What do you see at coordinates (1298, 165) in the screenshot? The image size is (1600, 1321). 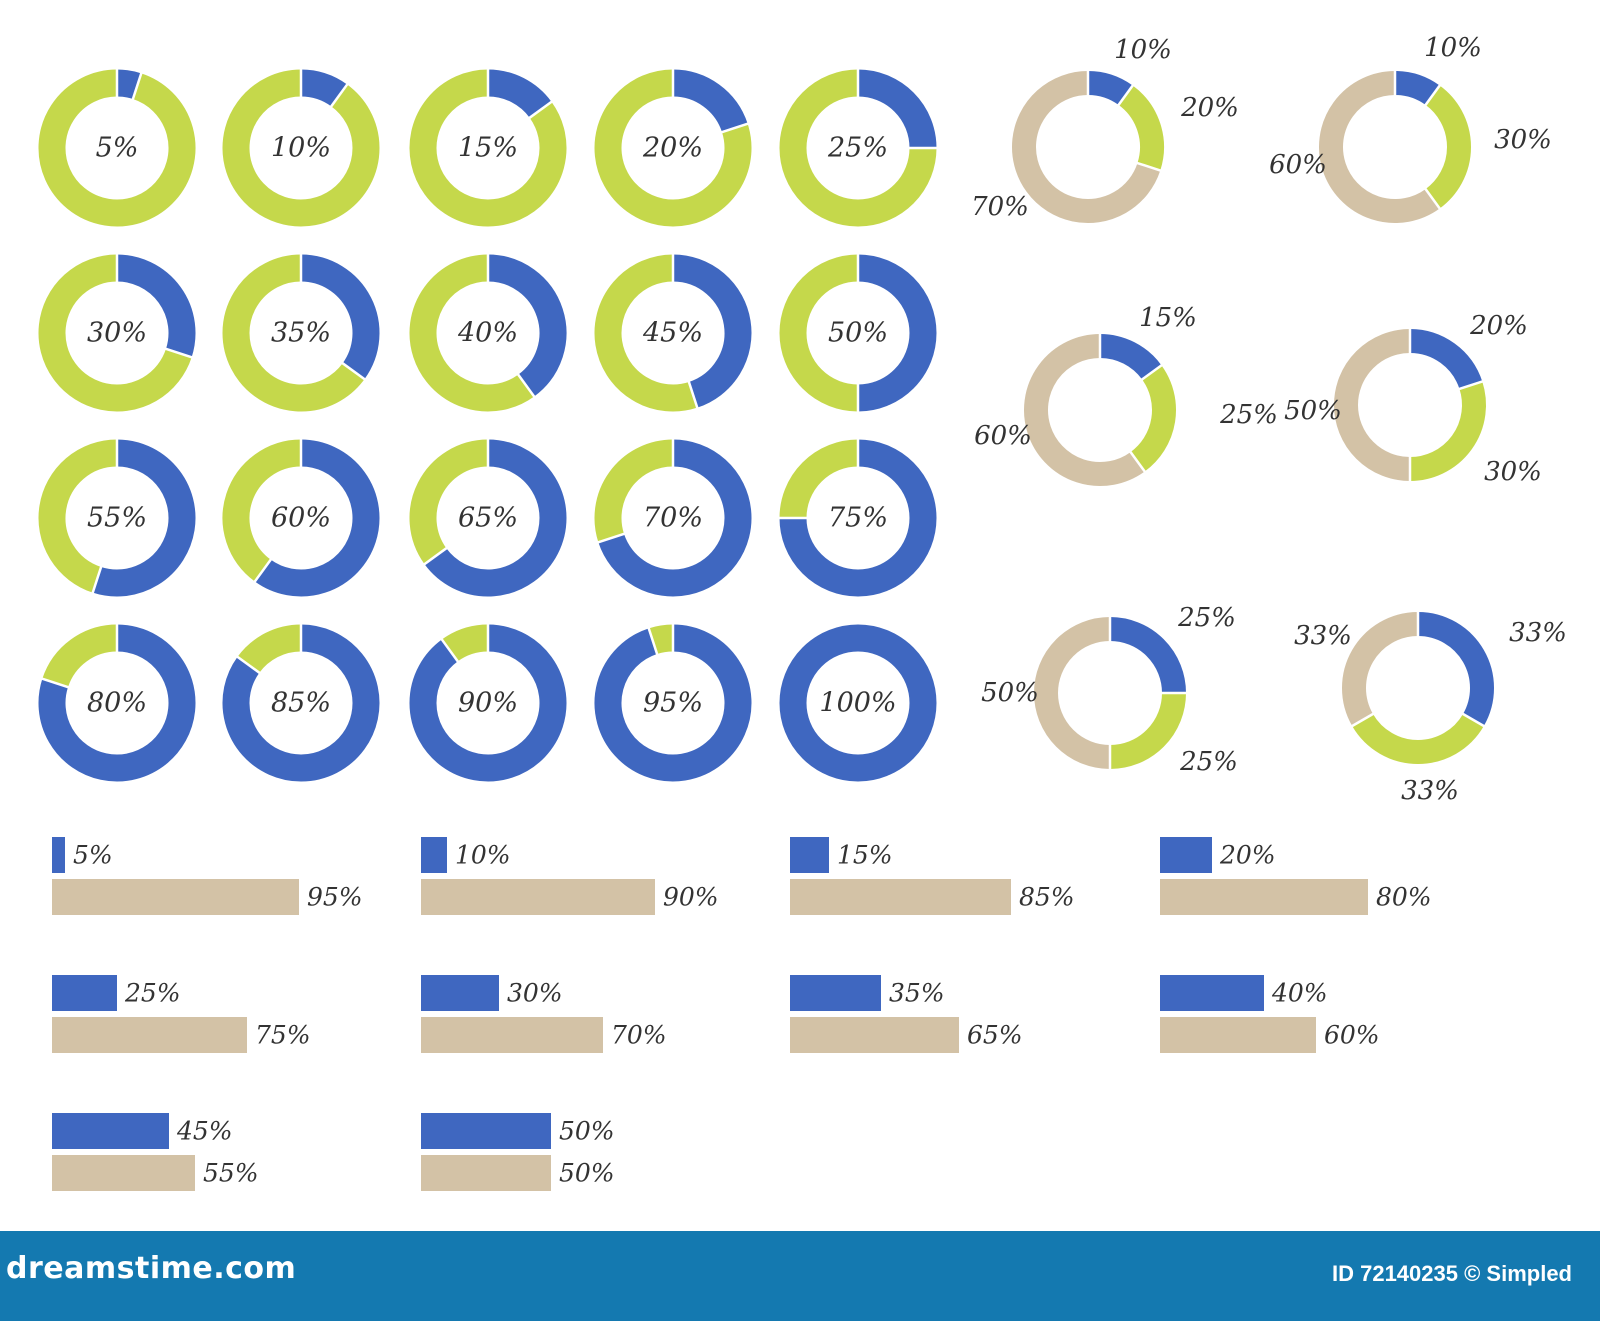 I see `segment-label: 60%` at bounding box center [1298, 165].